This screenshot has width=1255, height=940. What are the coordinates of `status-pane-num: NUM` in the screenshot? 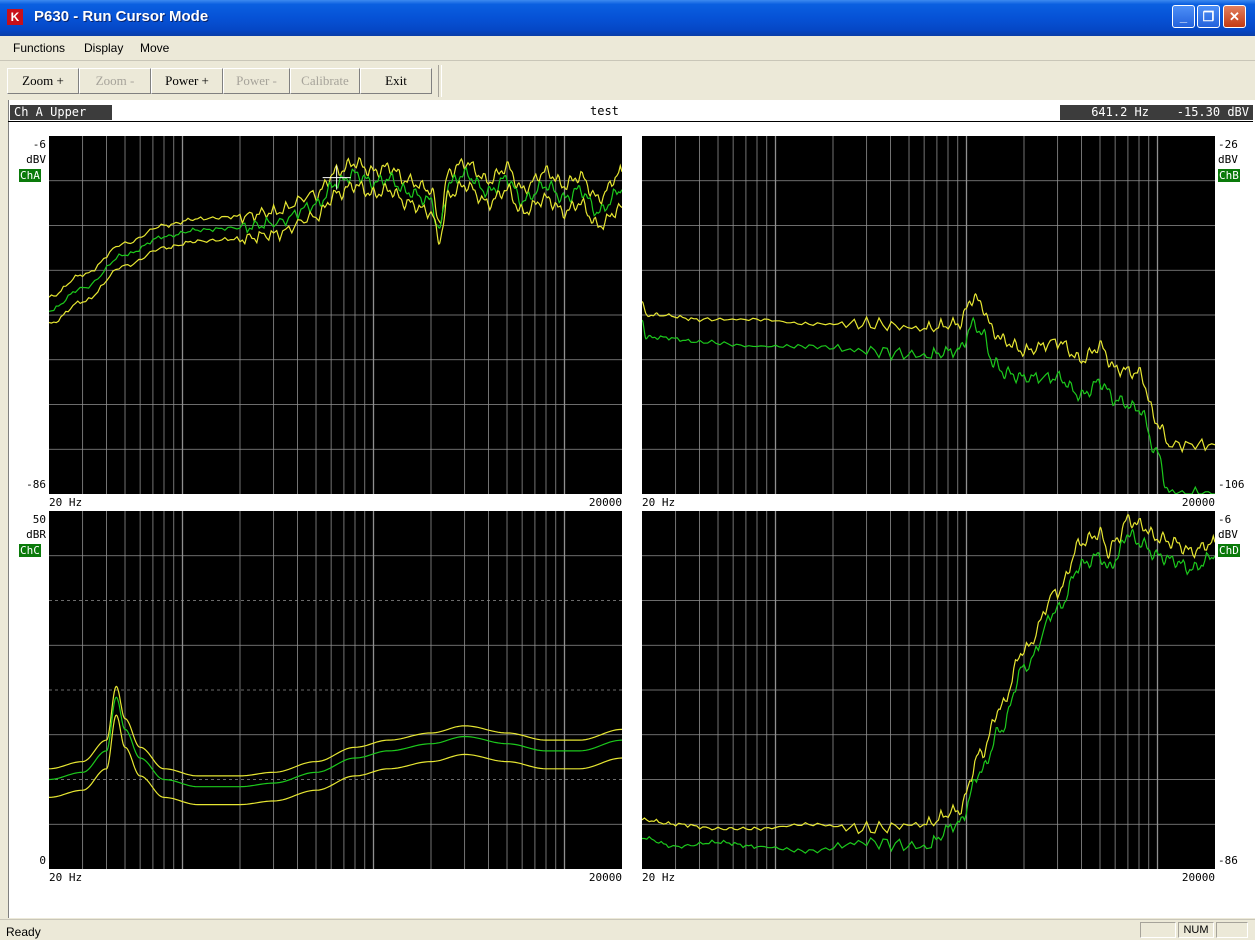 It's located at (1196, 930).